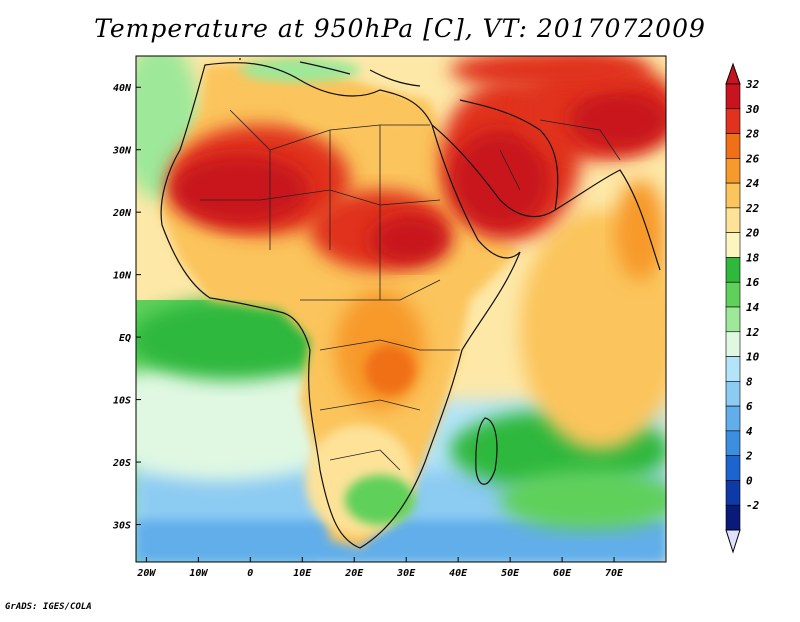 This screenshot has height=622, width=800. What do you see at coordinates (752, 158) in the screenshot?
I see `colorbar-label: 26` at bounding box center [752, 158].